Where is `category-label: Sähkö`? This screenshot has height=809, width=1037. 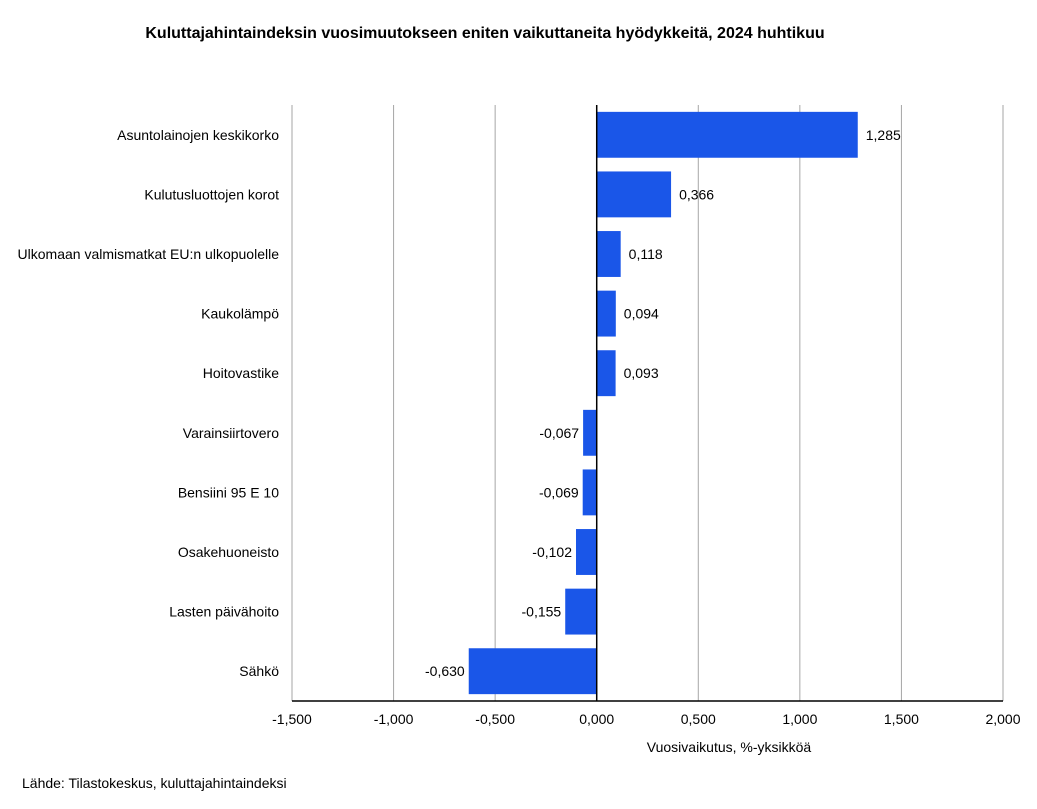 category-label: Sähkö is located at coordinates (259, 671).